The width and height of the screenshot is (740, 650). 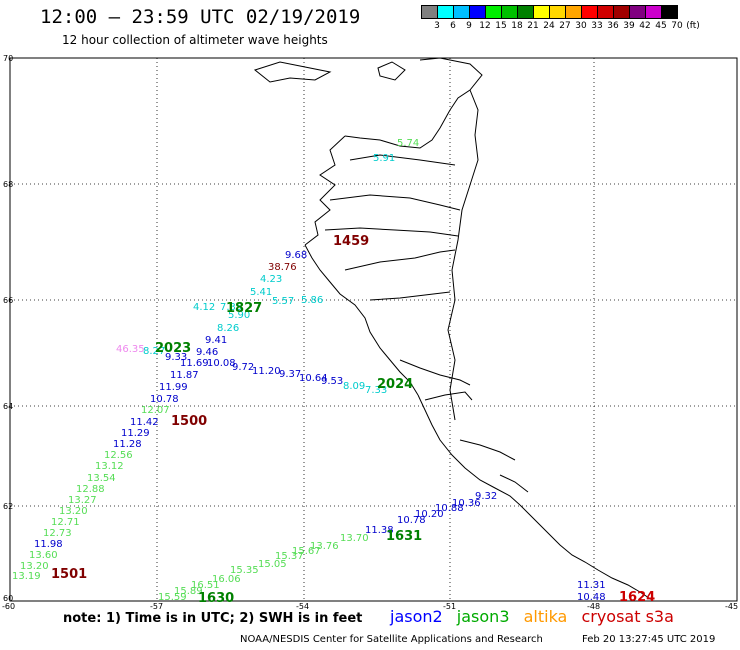 What do you see at coordinates (306, 551) in the screenshot?
I see `swh-value: 15.67` at bounding box center [306, 551].